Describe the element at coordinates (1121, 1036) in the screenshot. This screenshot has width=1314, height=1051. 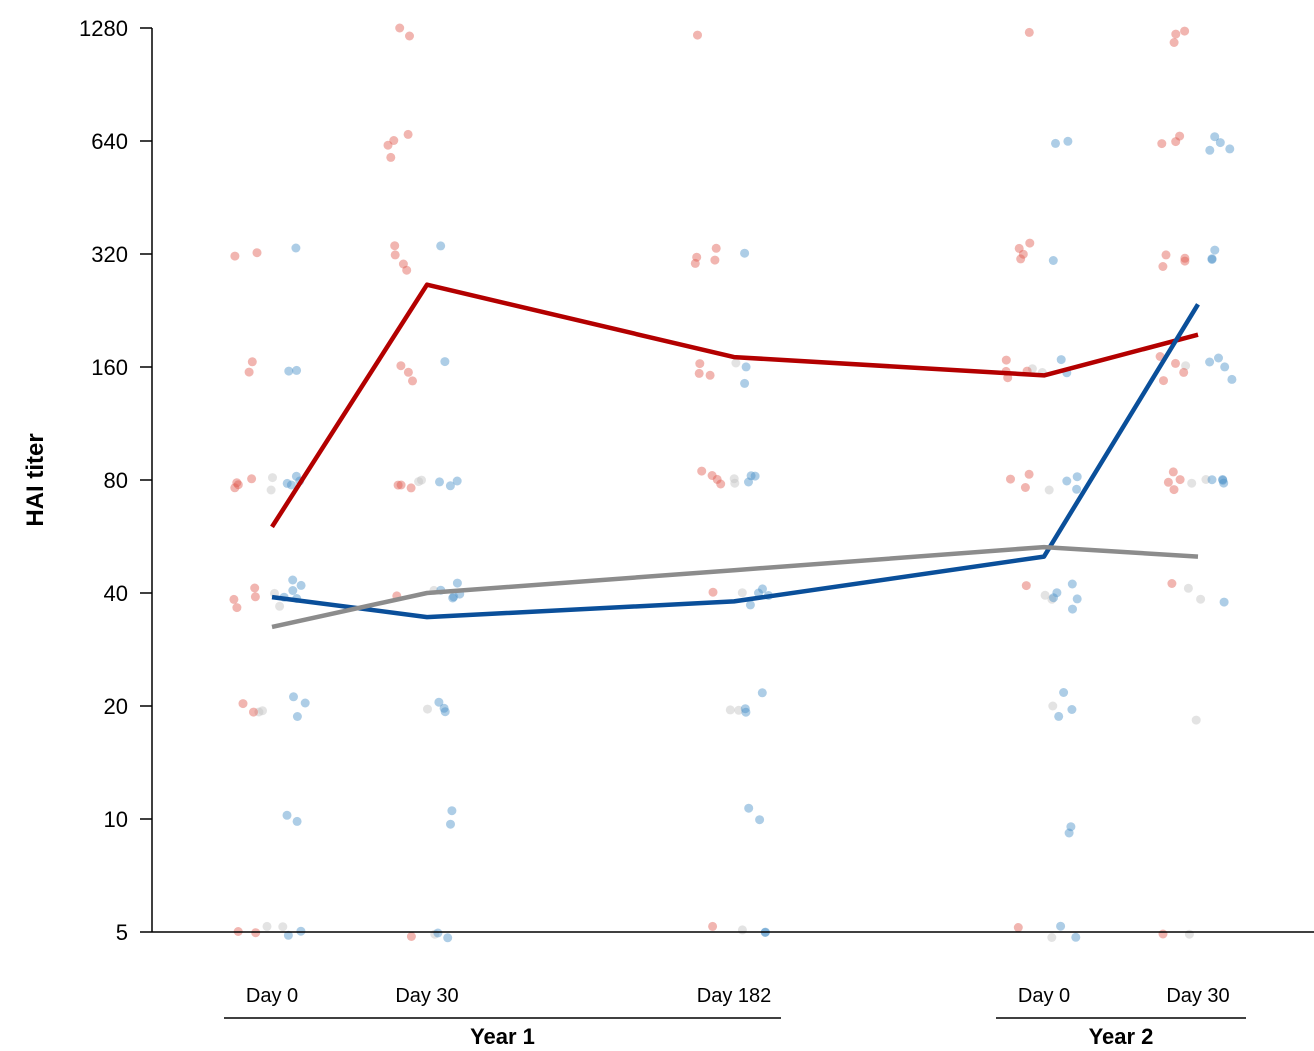
I see `group-label: Year 2` at that location.